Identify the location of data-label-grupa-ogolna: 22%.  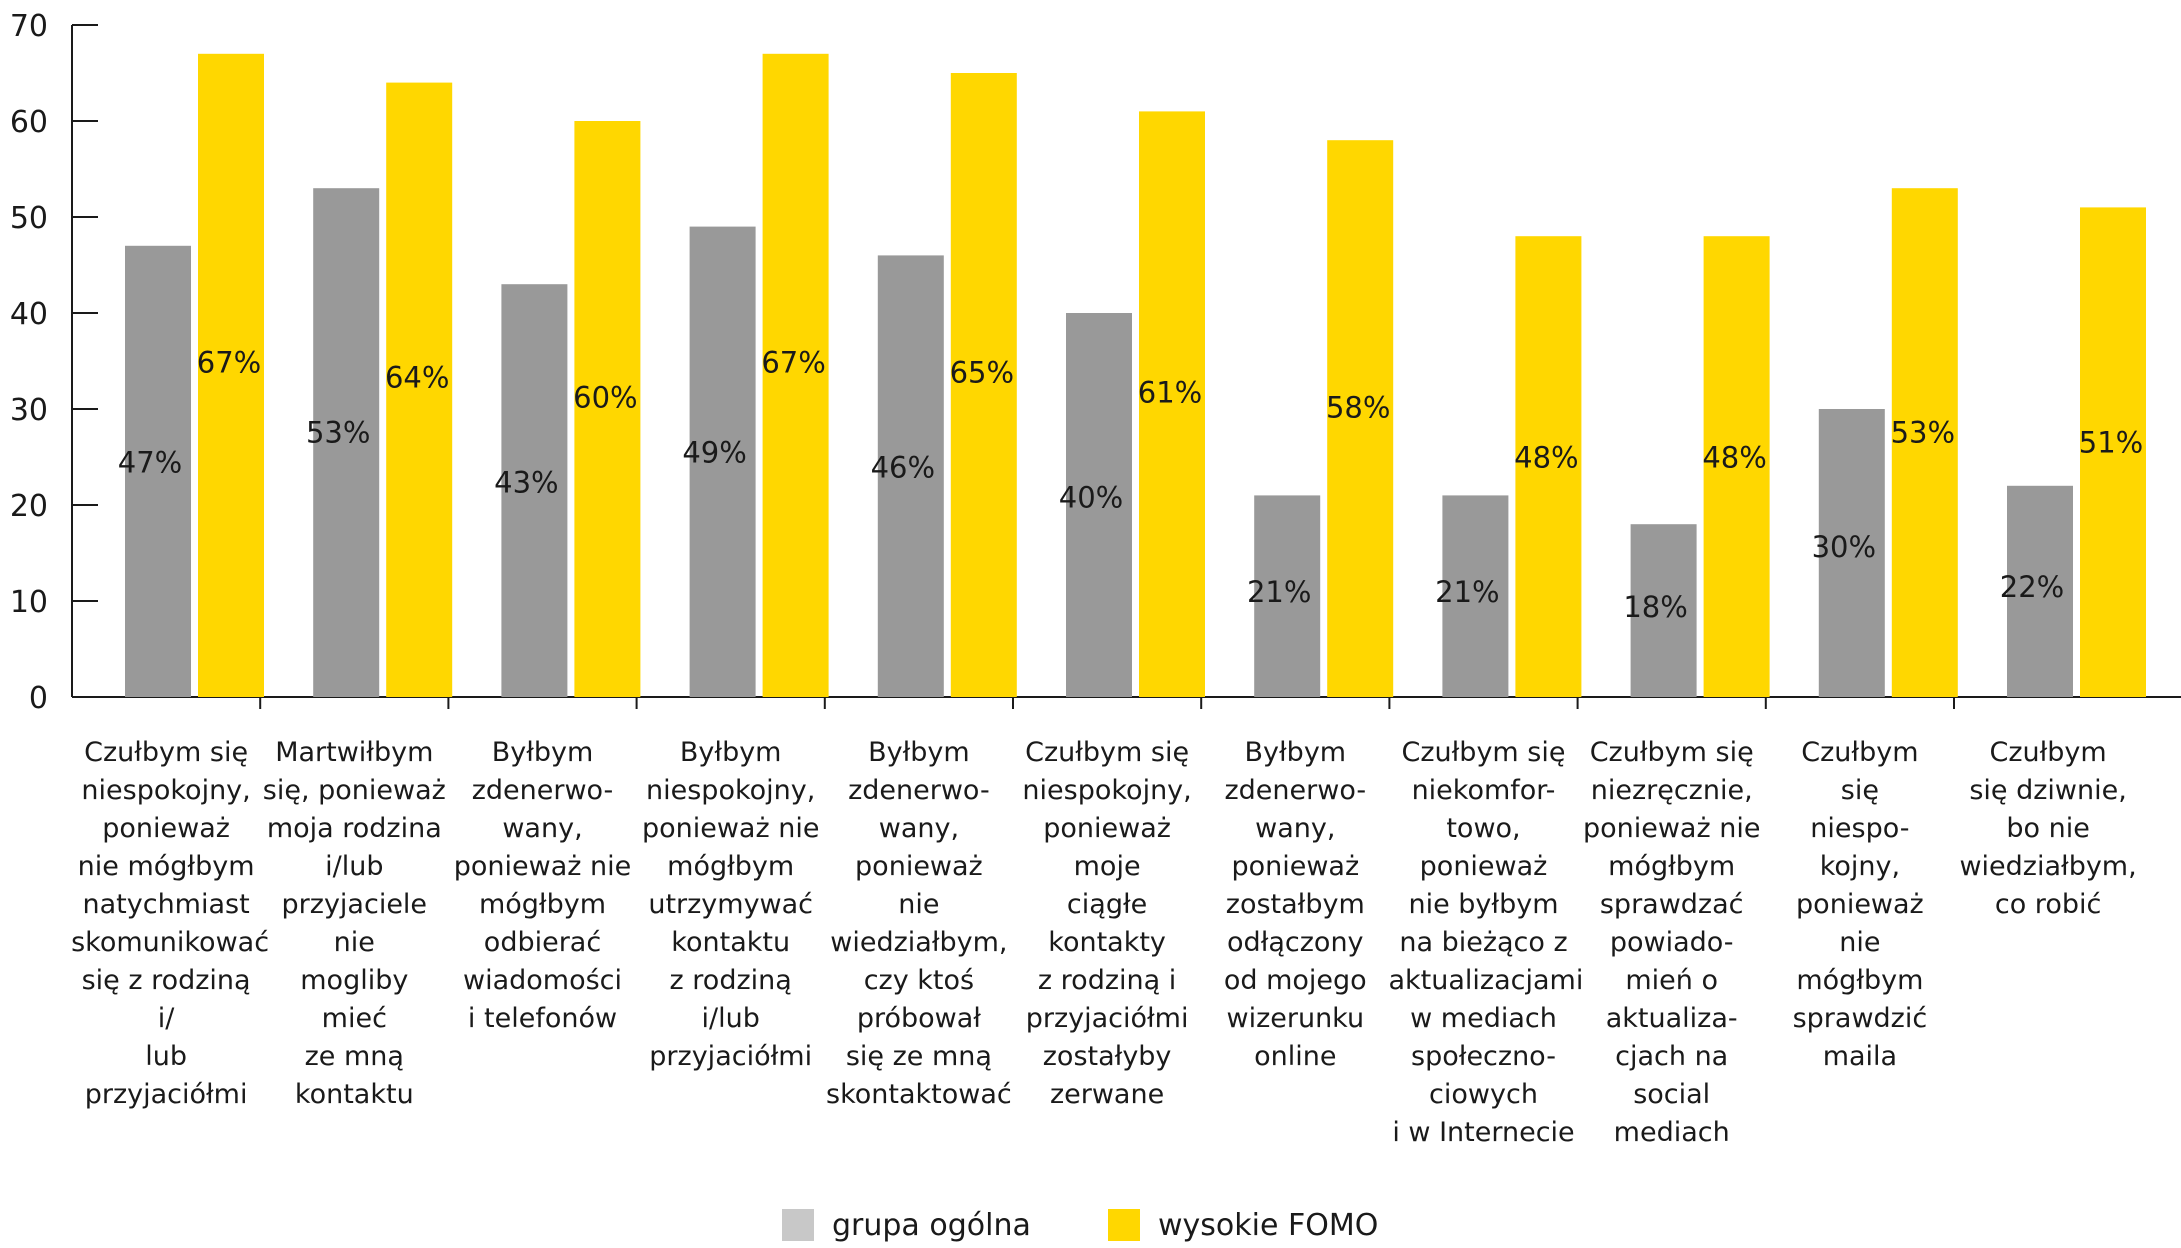
(2032, 587).